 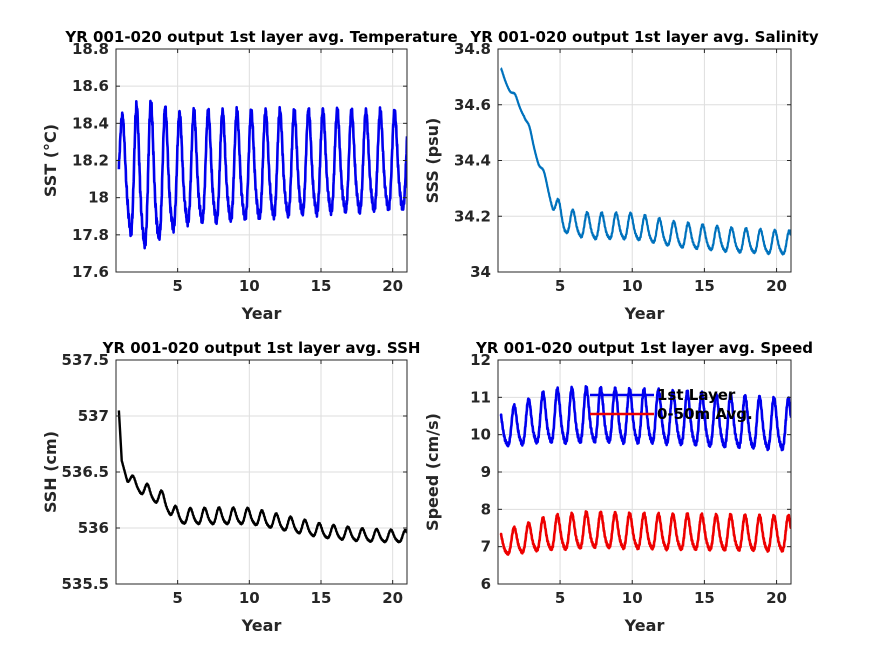 I want to click on legend-label: 1st Layer, so click(x=696, y=395).